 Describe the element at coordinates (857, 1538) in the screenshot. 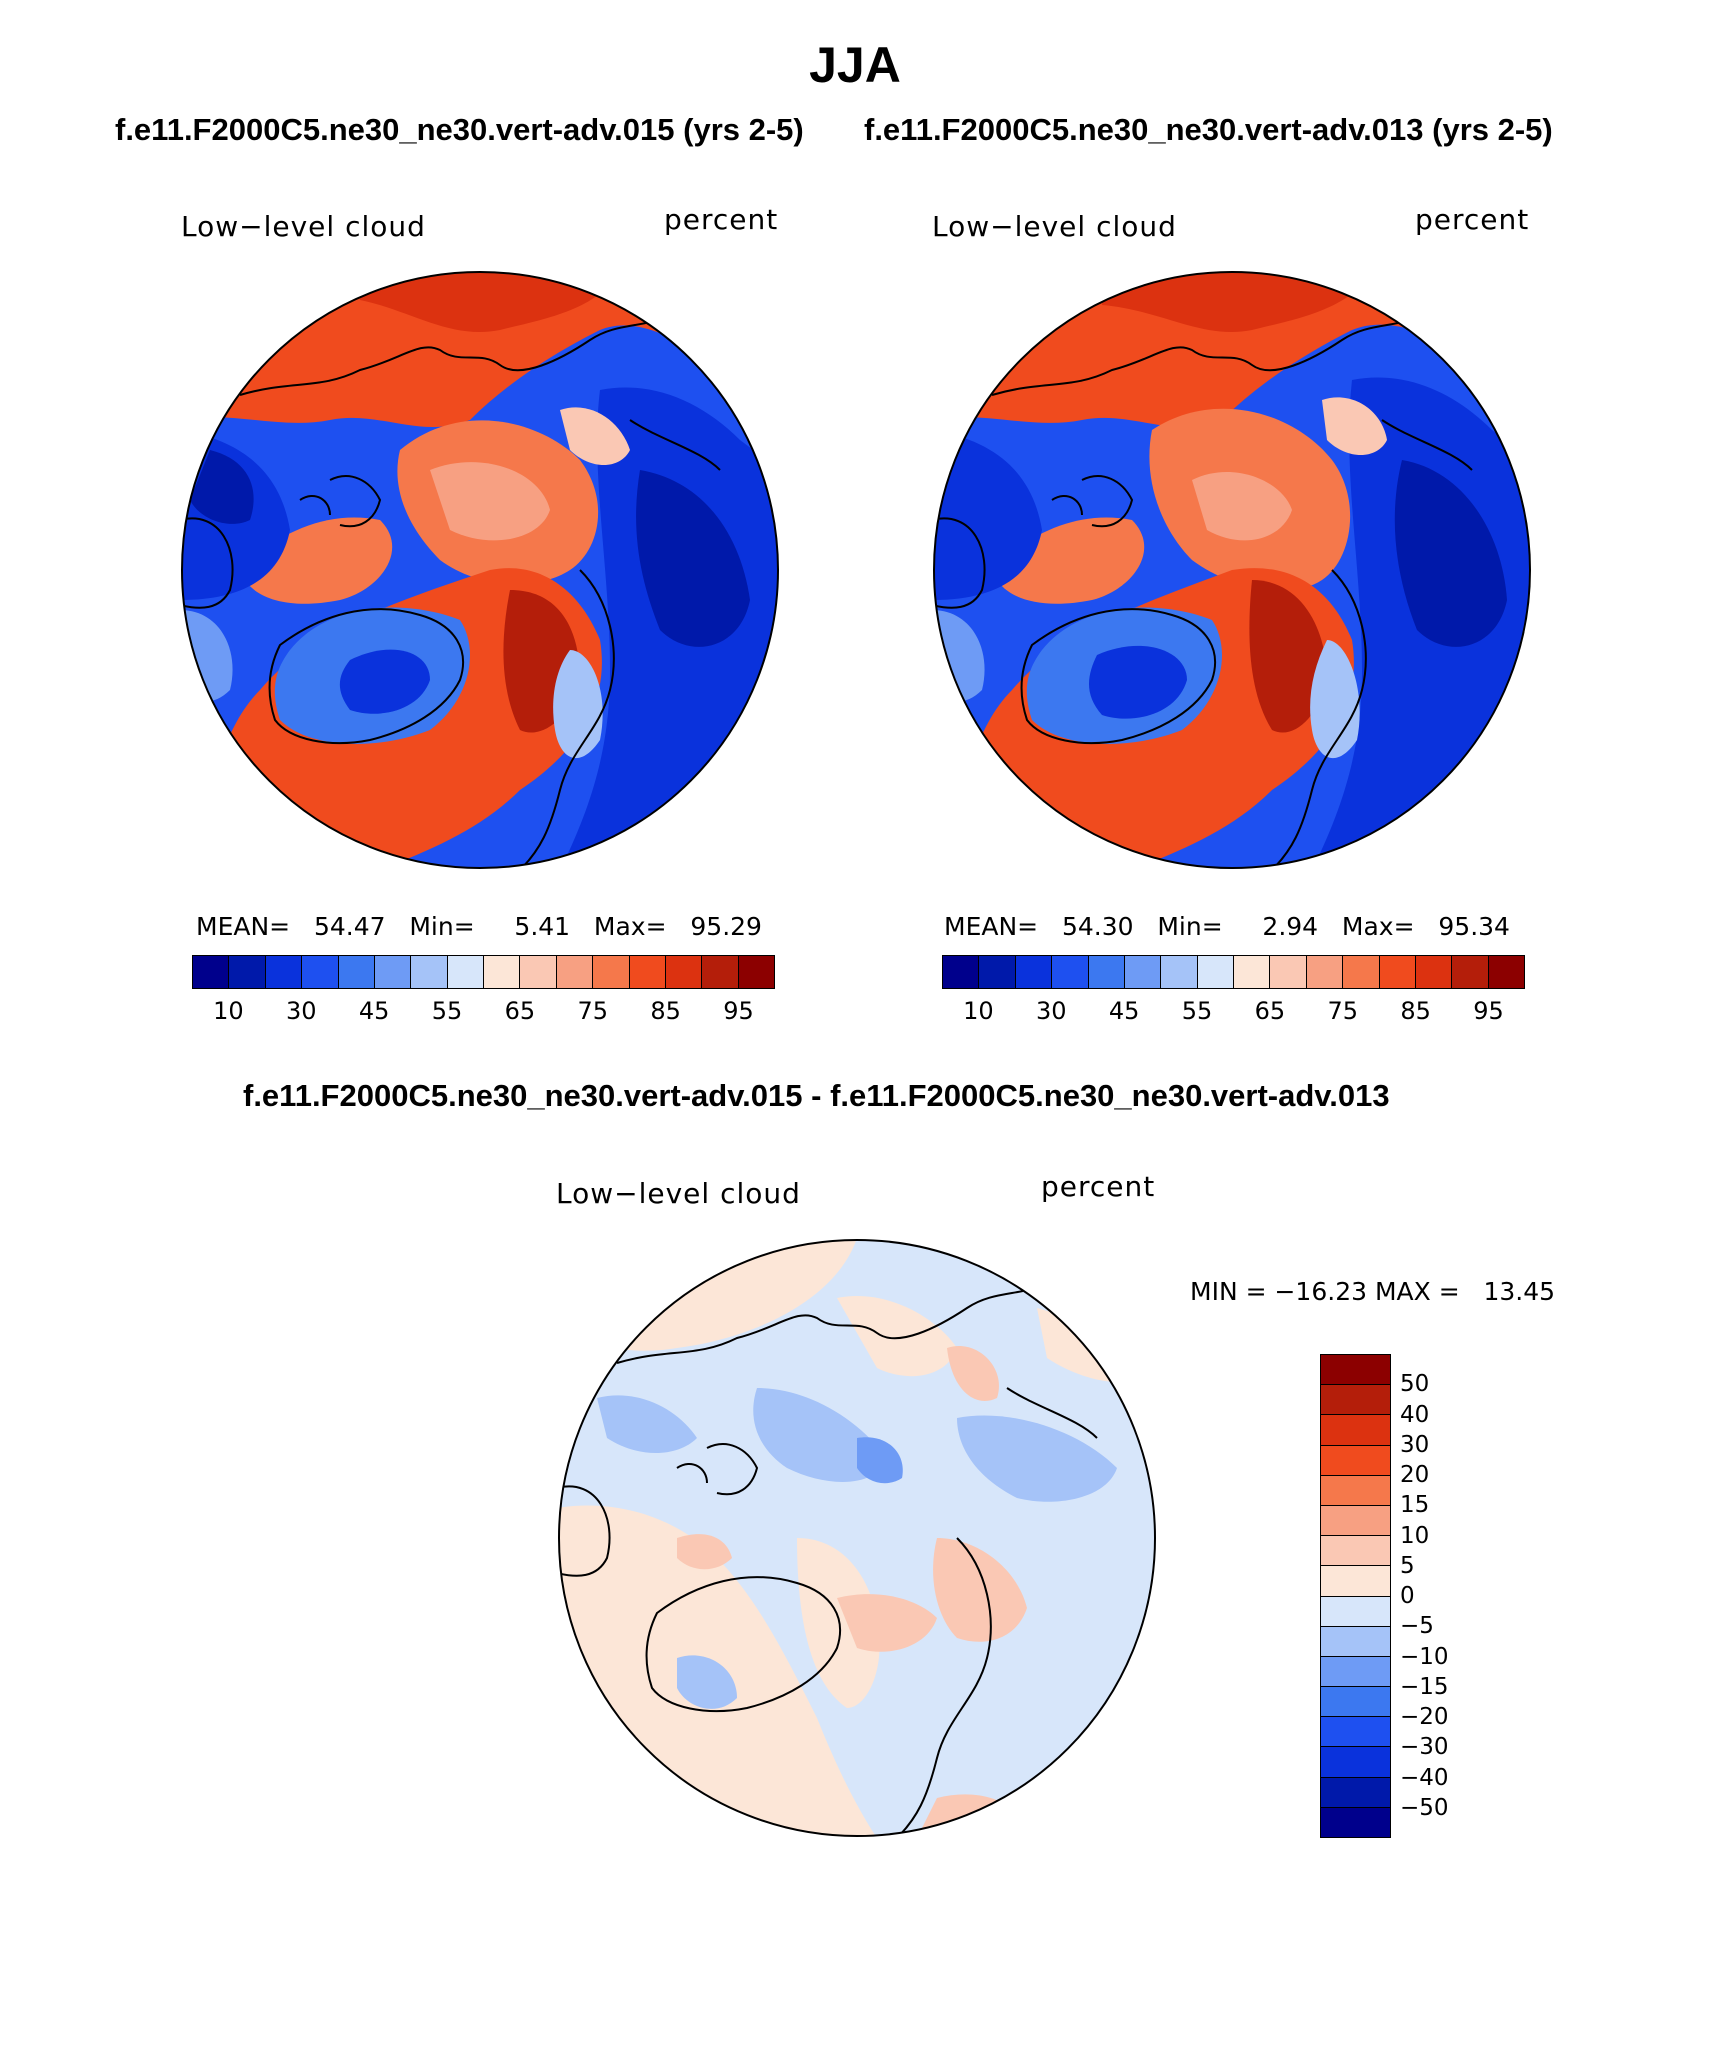

I see `difference-polar-map` at that location.